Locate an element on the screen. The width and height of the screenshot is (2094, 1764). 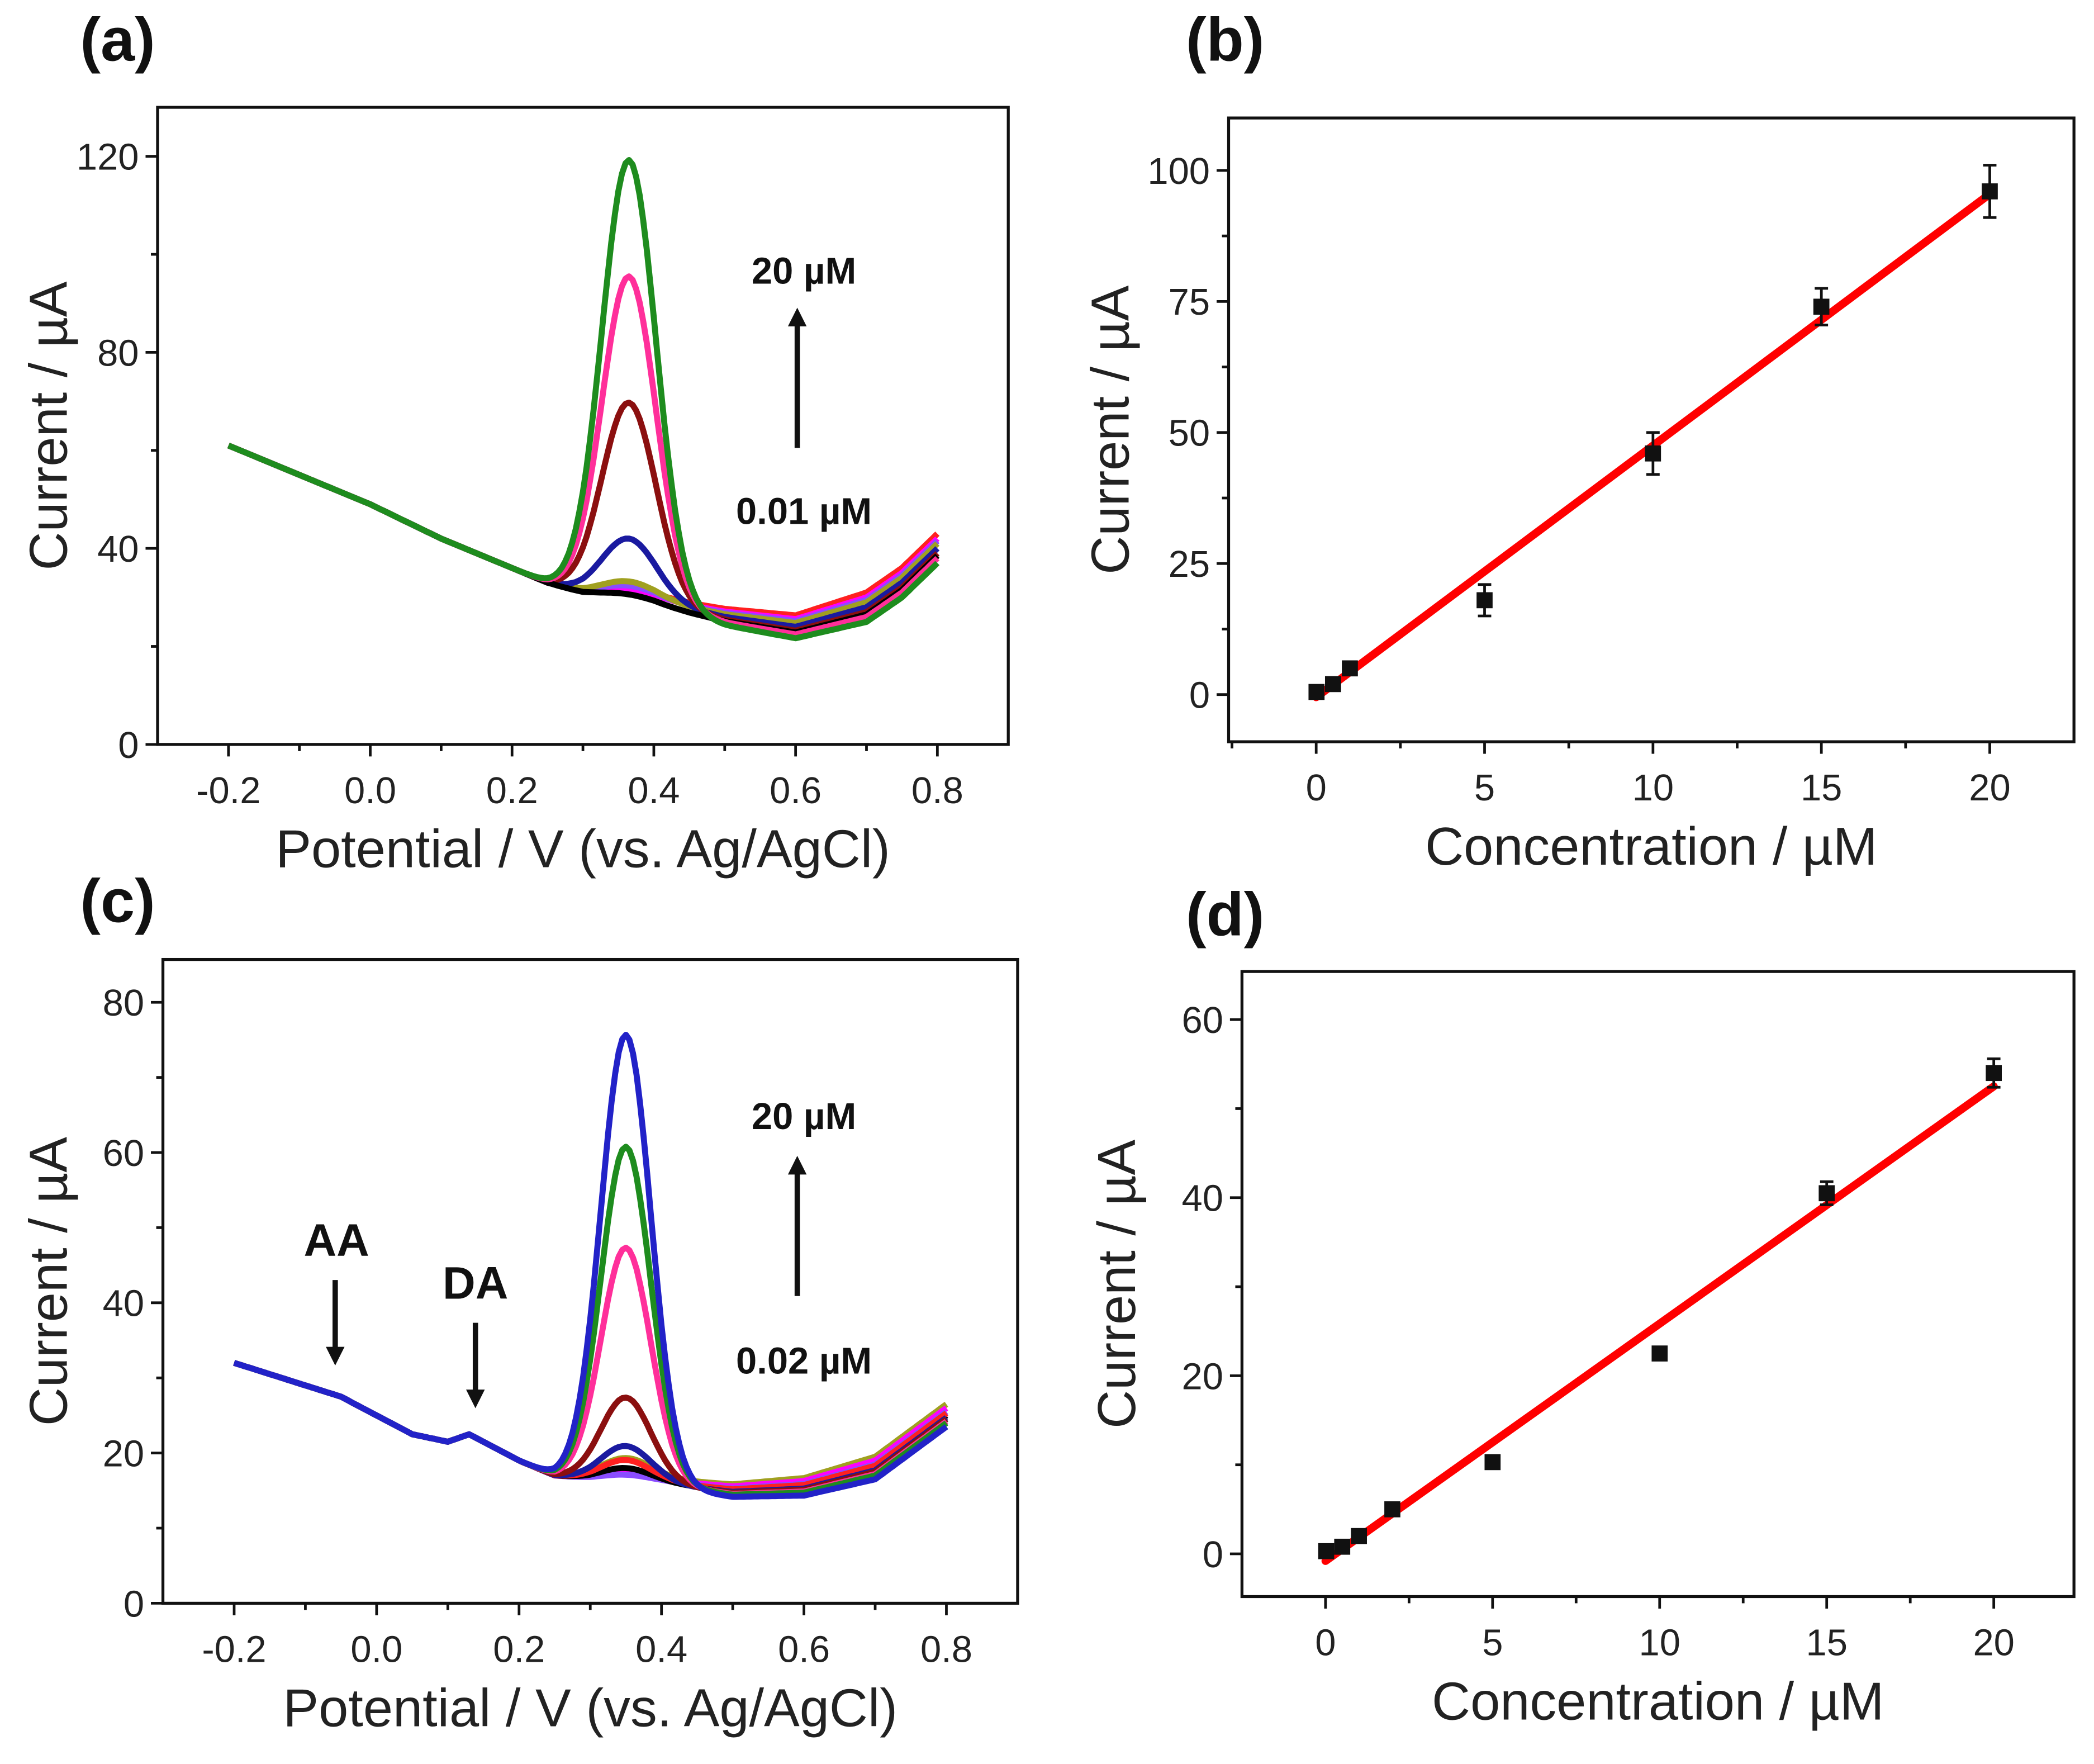
y-tick-label: 100 is located at coordinates (1178, 171).